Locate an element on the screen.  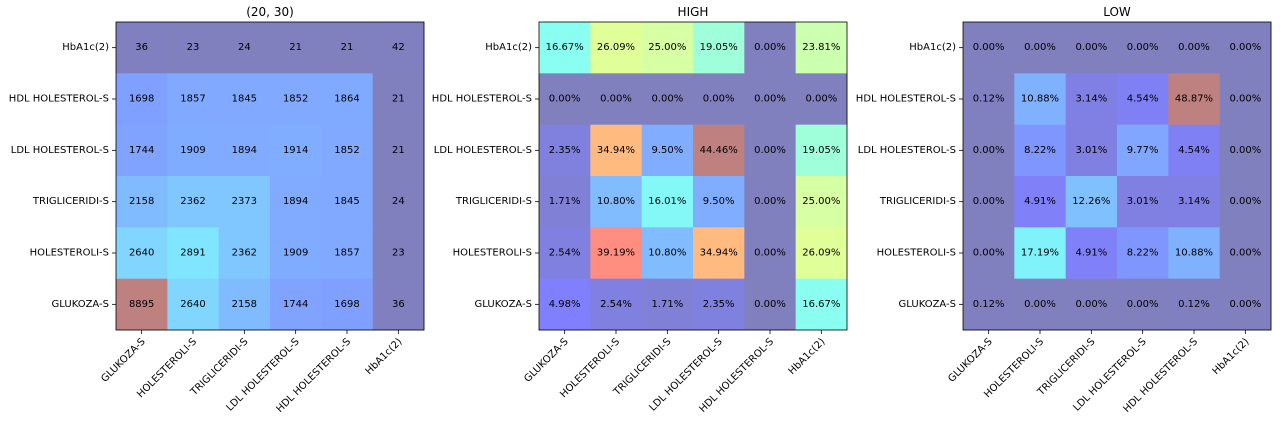
y-tick-label: GLUKOZA-S is located at coordinates (503, 304).